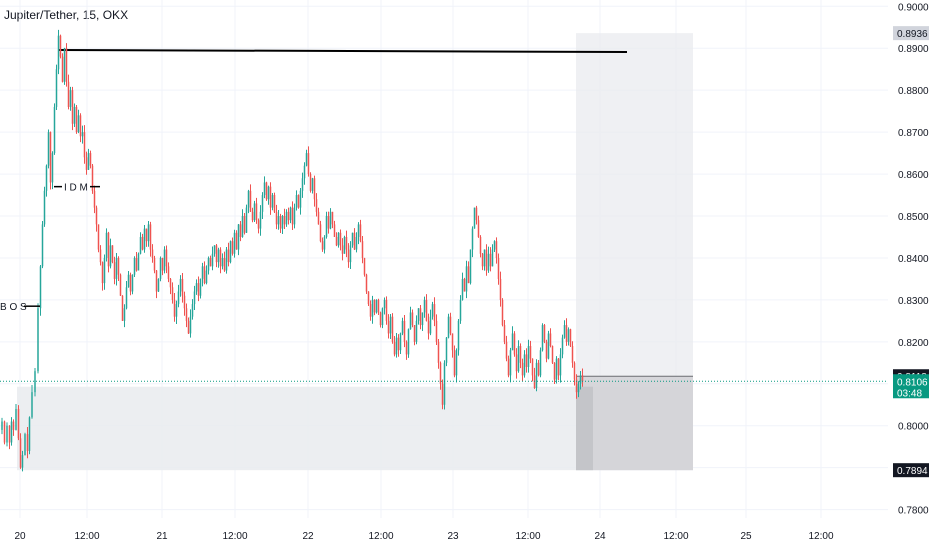 This screenshot has height=550, width=932. What do you see at coordinates (162, 536) in the screenshot?
I see `x-tick-label: 21` at bounding box center [162, 536].